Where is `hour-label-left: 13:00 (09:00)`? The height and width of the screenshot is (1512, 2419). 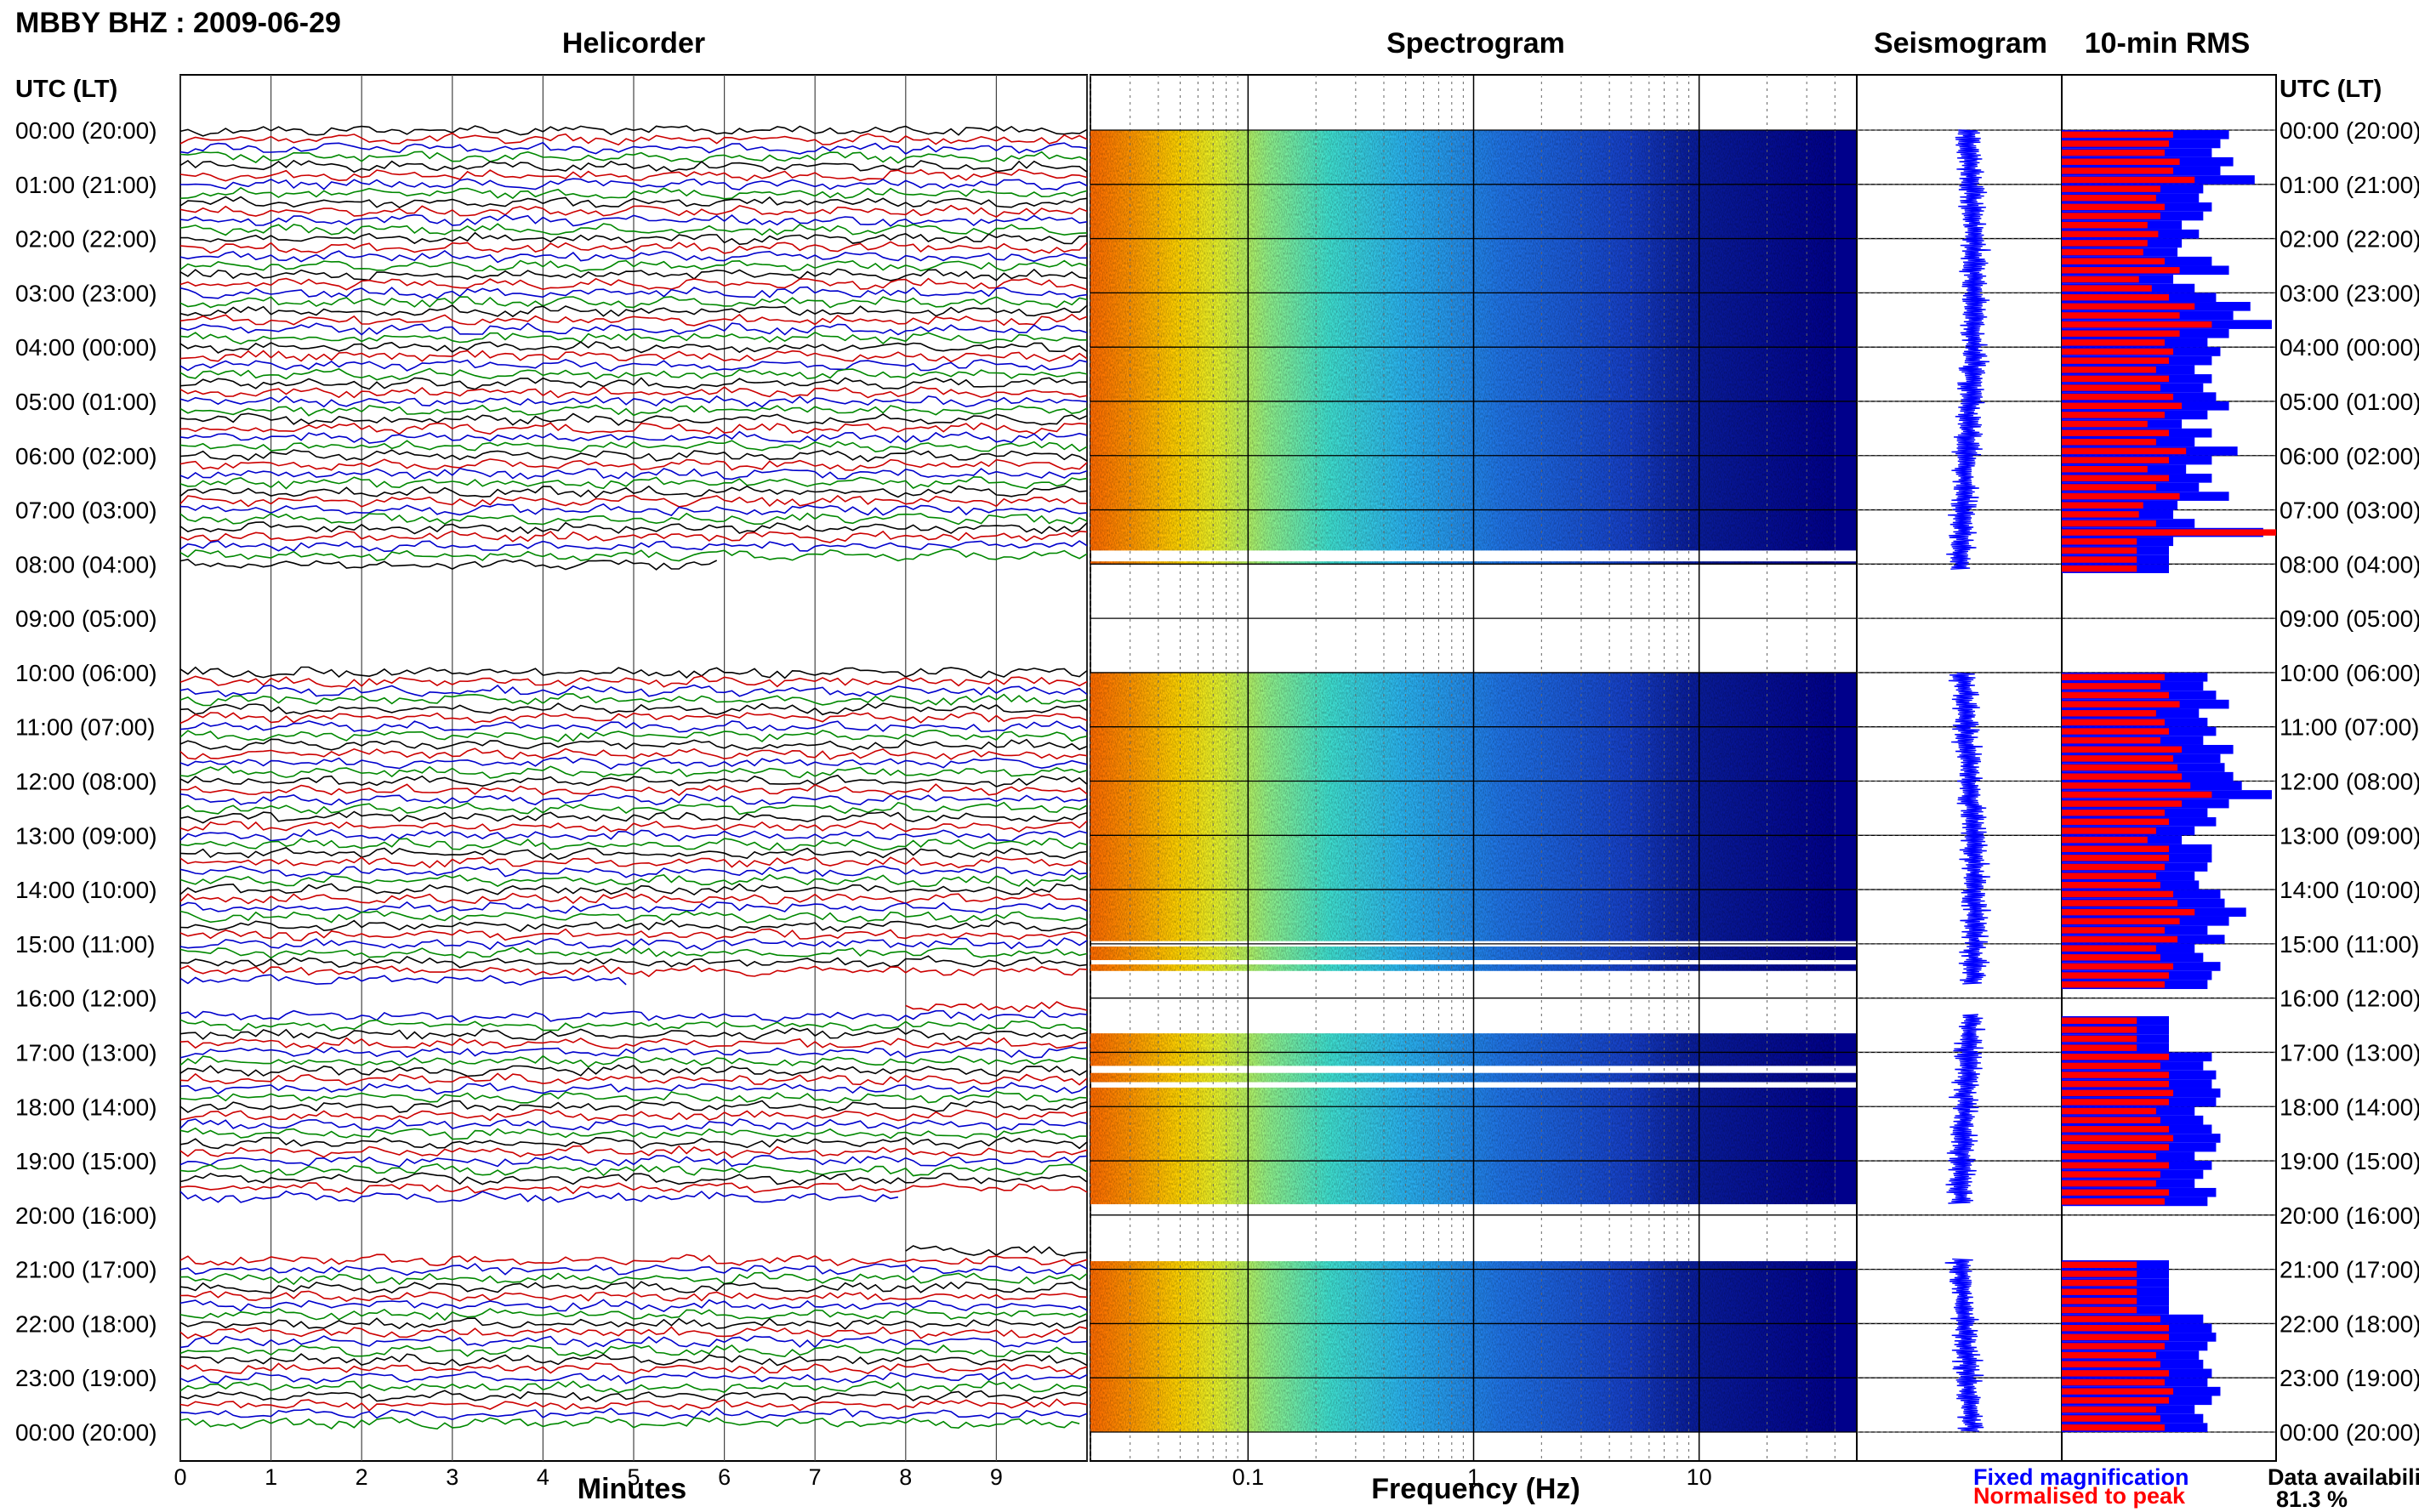
hour-label-left: 13:00 (09:00) is located at coordinates (86, 835).